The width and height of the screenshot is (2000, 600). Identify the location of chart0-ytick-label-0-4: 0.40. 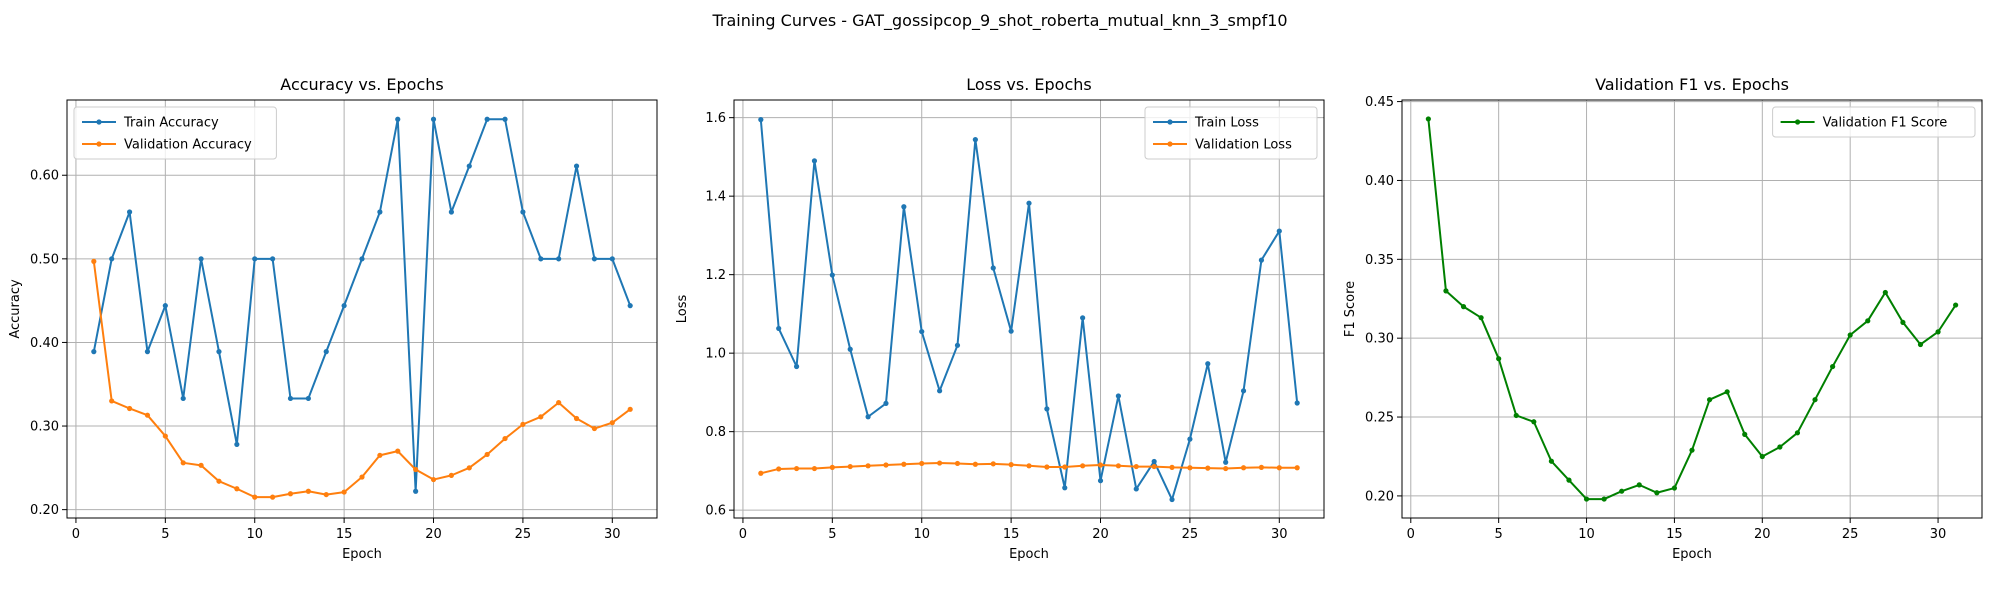
(44, 343).